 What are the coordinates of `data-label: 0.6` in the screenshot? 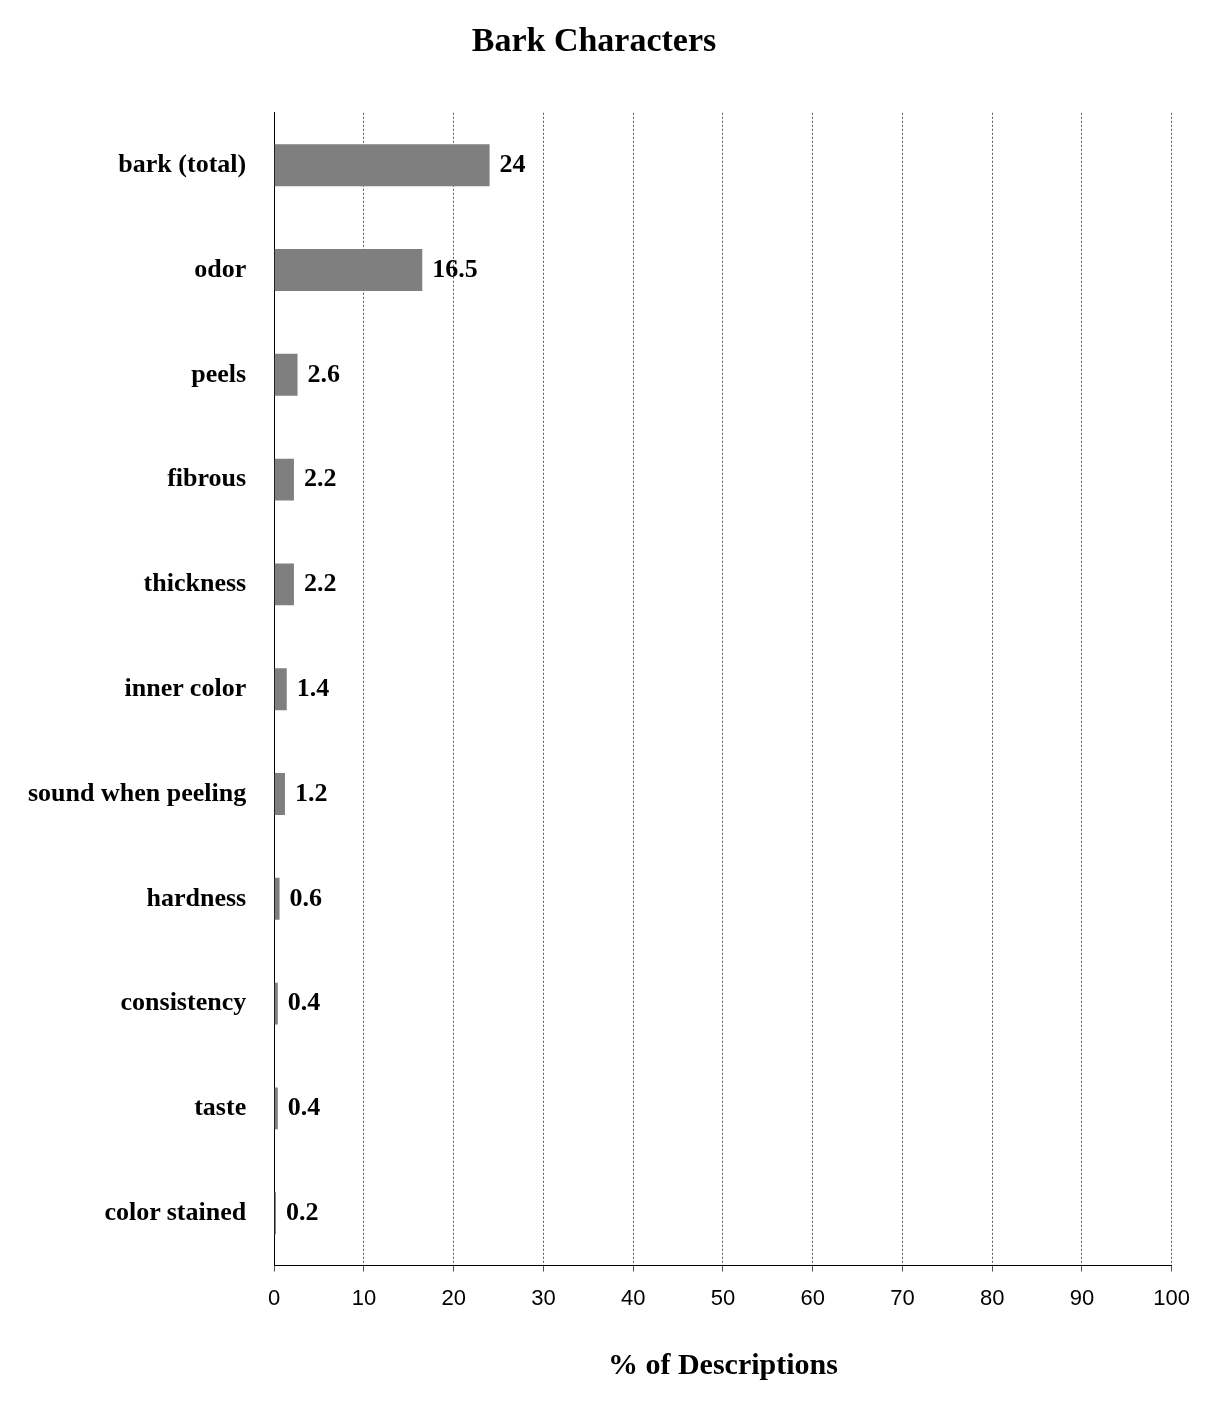 It's located at (306, 897).